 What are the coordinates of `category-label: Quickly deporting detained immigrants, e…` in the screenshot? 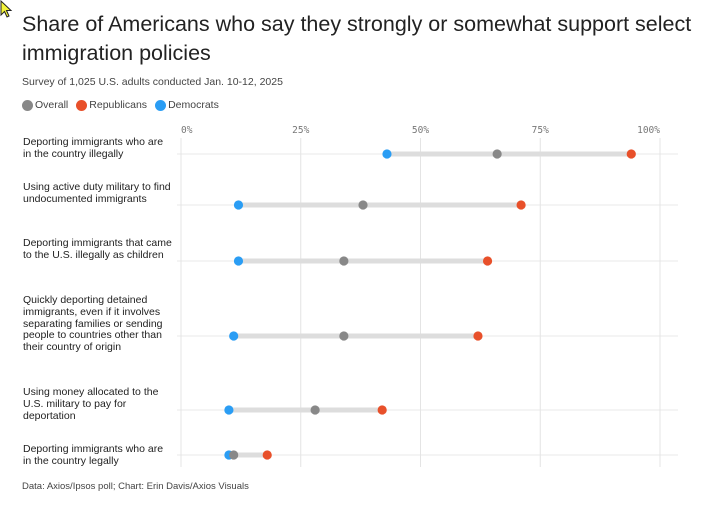 It's located at (93, 324).